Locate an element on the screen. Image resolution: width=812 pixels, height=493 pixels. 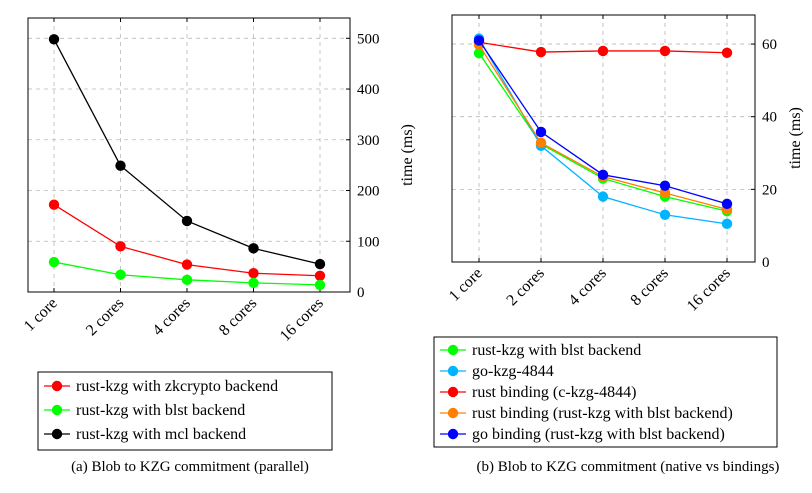
chart-a-ytick-label: 200 is located at coordinates (368, 192).